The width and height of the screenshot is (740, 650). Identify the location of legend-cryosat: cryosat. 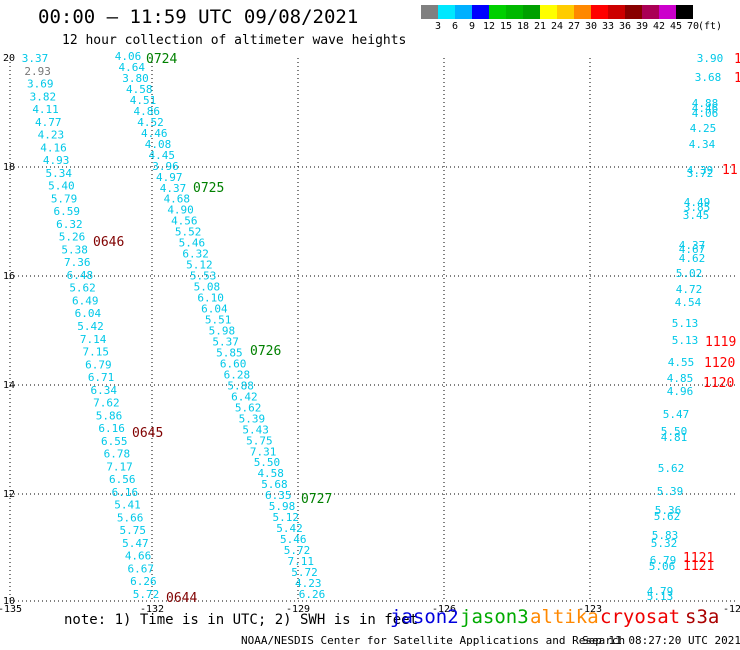
(640, 617).